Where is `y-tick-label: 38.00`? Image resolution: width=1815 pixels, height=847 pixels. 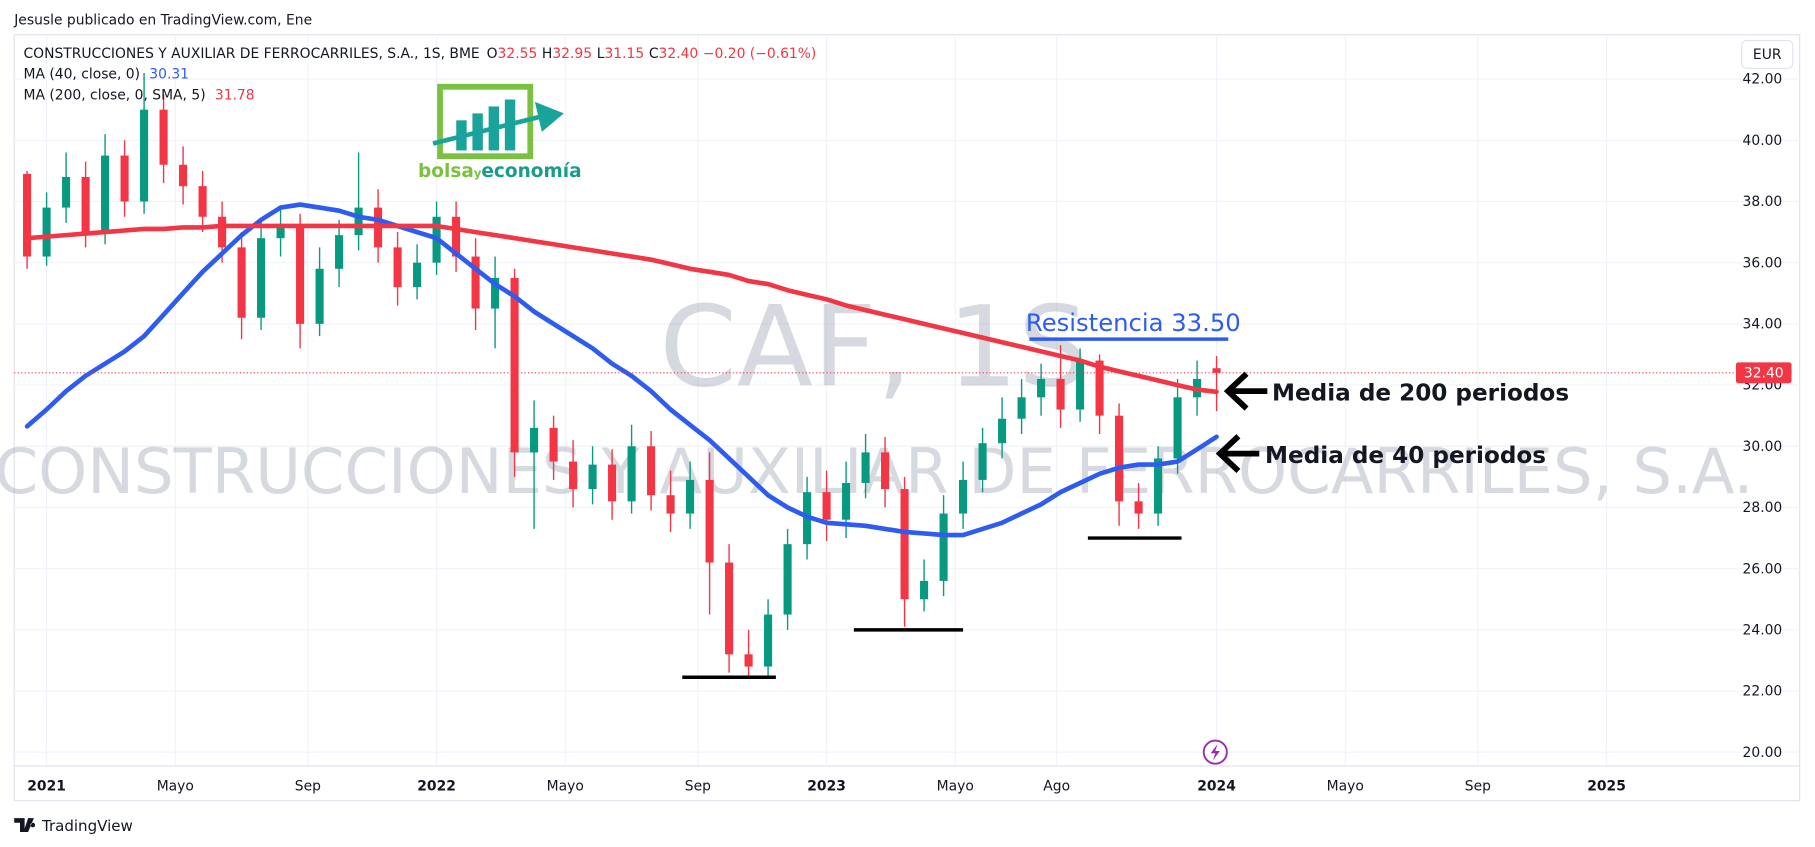
y-tick-label: 38.00 is located at coordinates (1763, 202).